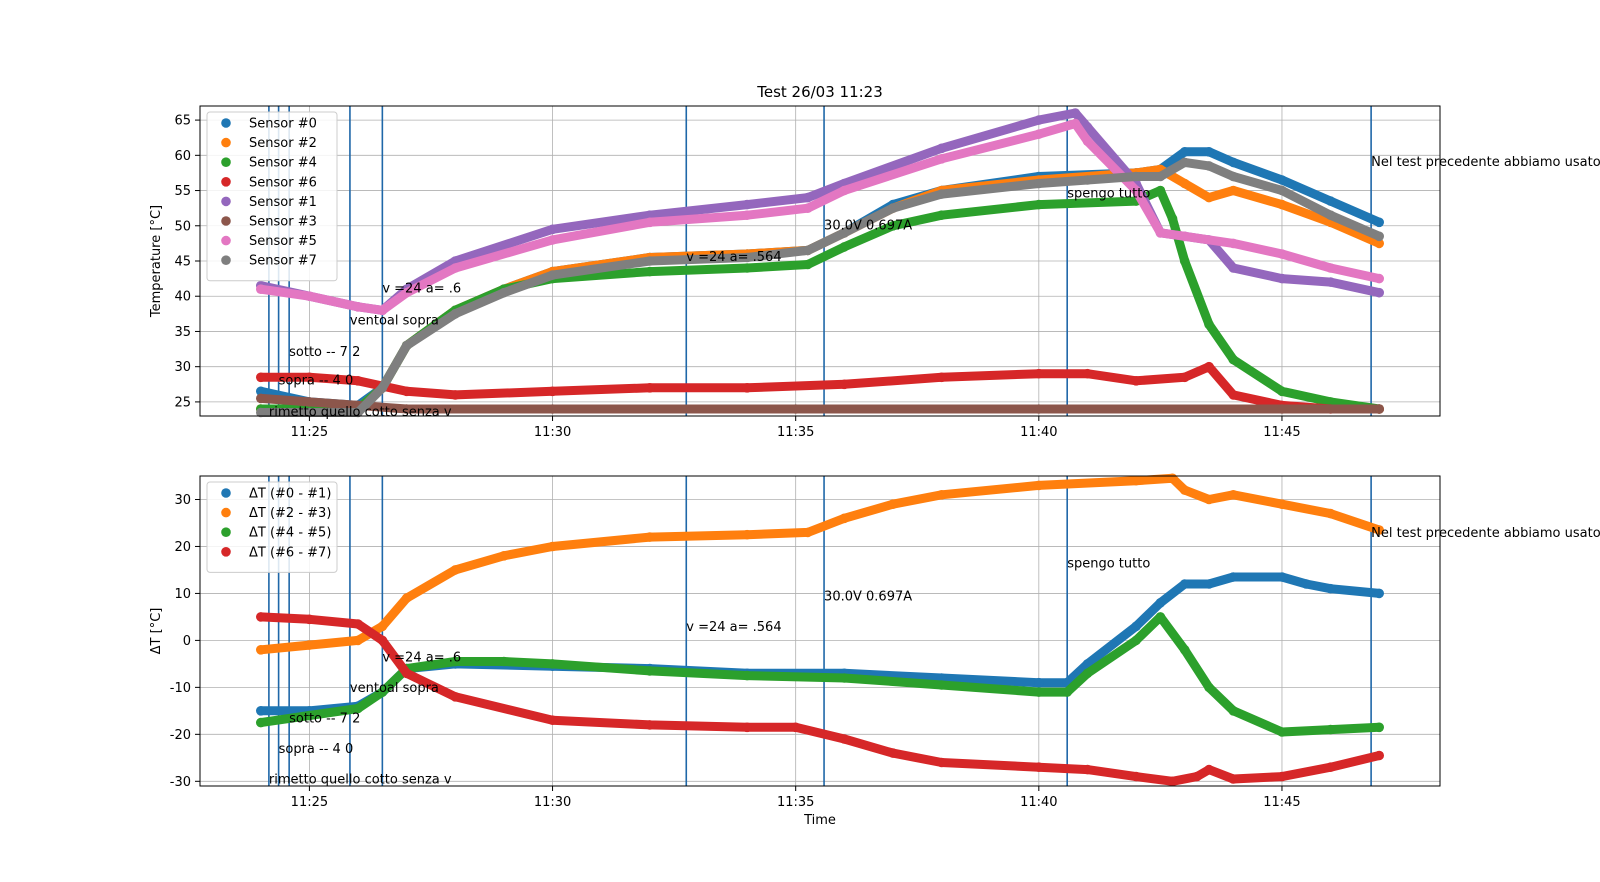 This screenshot has height=882, width=1600. What do you see at coordinates (182, 367) in the screenshot?
I see `y-tick-label: 30` at bounding box center [182, 367].